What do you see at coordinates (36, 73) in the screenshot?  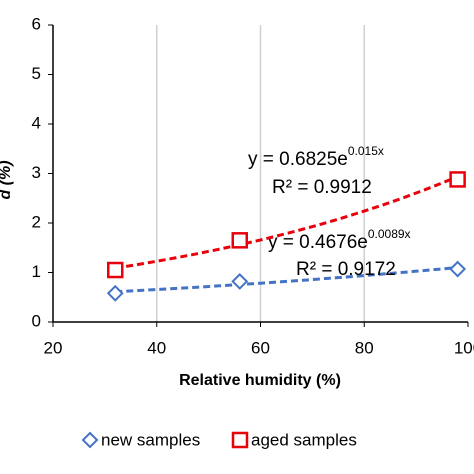 I see `y-tick-label: 5` at bounding box center [36, 73].